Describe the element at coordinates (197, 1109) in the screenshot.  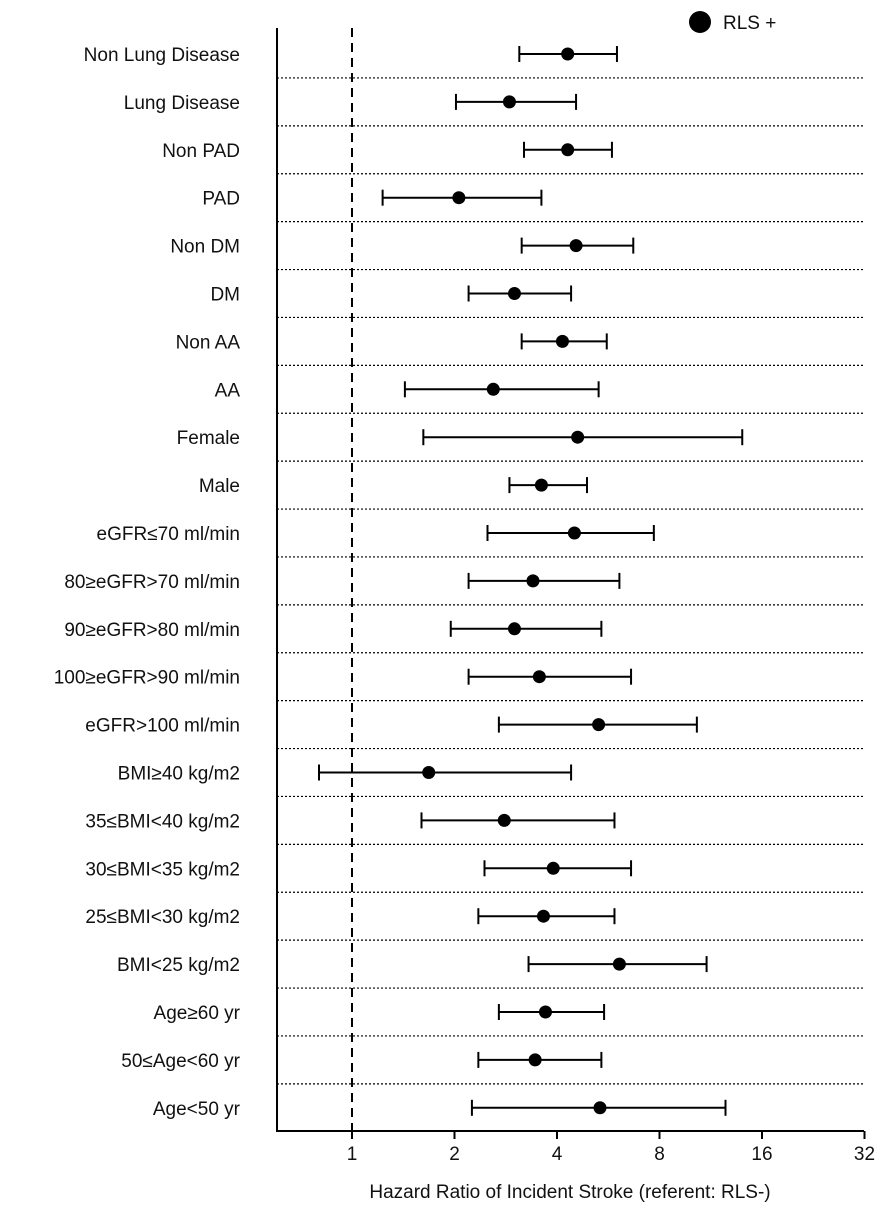
I see `row-label: Age<50 yr` at that location.